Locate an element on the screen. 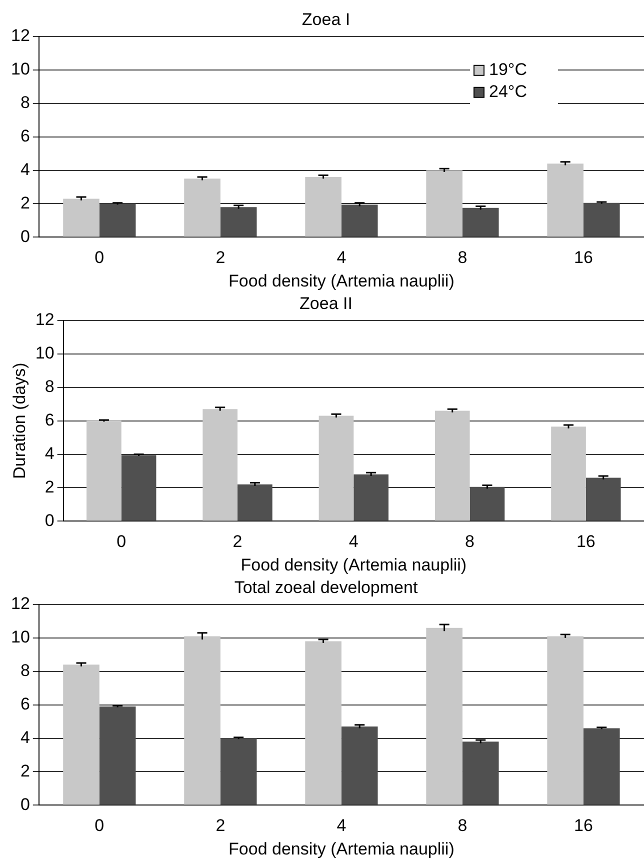  legend-label: 24°C is located at coordinates (508, 92).